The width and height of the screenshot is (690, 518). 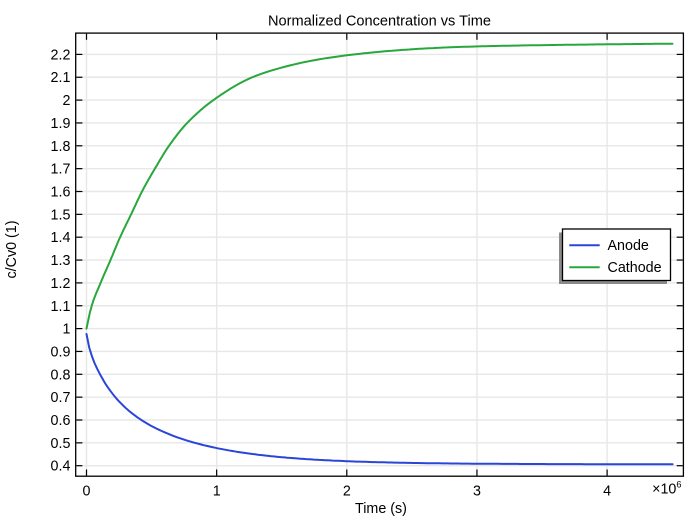 I want to click on svg-text: c/Cv0 (1), so click(x=12, y=250).